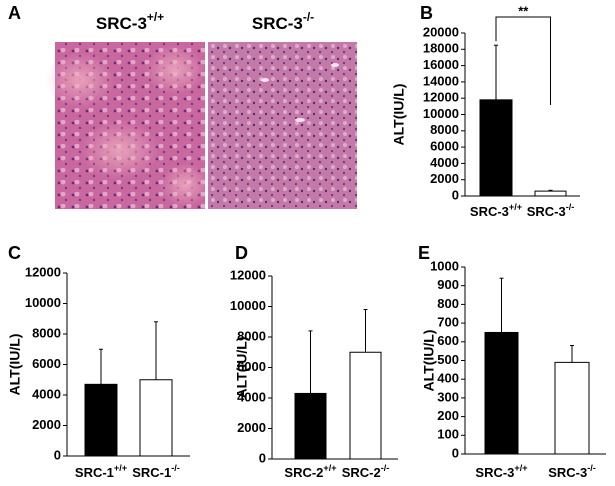  What do you see at coordinates (283, 21) in the screenshot?
I see `image-title: SRC-3-/-` at bounding box center [283, 21].